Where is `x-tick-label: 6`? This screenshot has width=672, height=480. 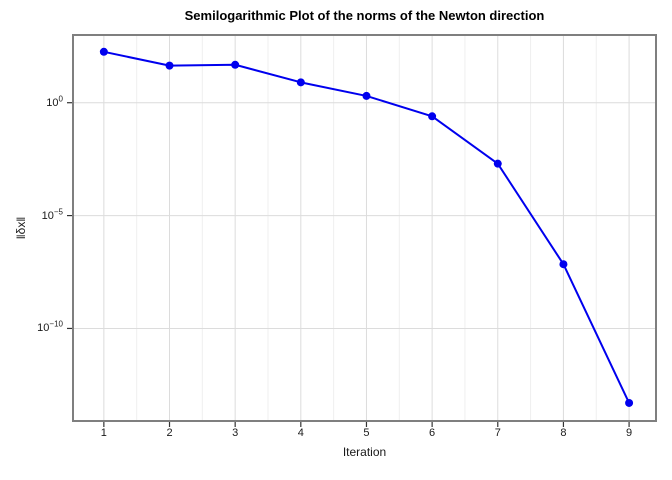 x-tick-label: 6 is located at coordinates (432, 433).